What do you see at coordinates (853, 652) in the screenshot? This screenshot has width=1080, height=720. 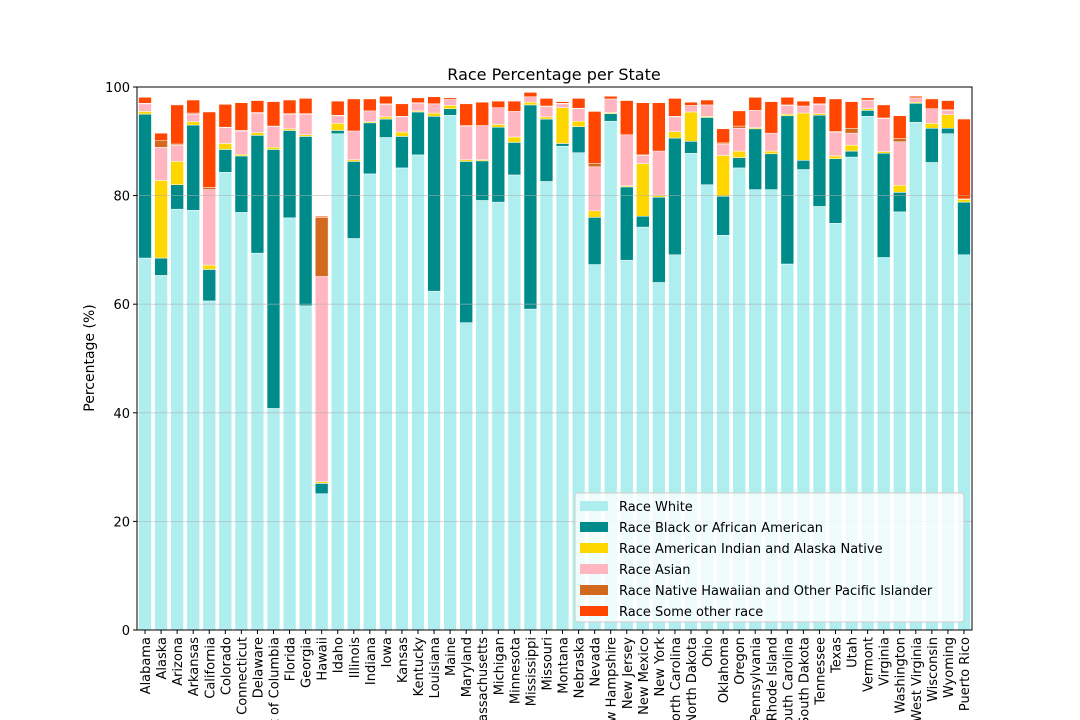 I see `x-tick-label: Utah` at bounding box center [853, 652].